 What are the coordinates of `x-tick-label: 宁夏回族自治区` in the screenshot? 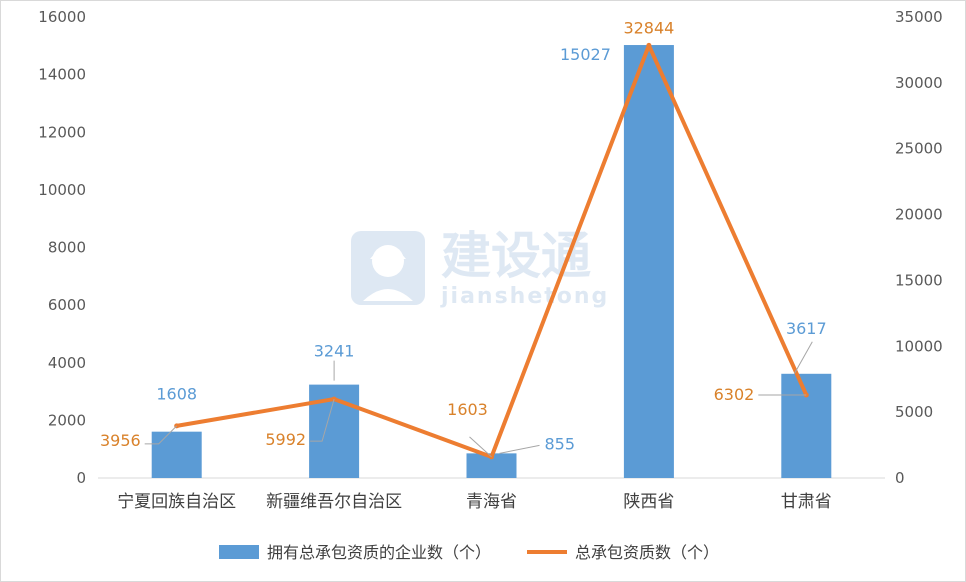 It's located at (176, 502).